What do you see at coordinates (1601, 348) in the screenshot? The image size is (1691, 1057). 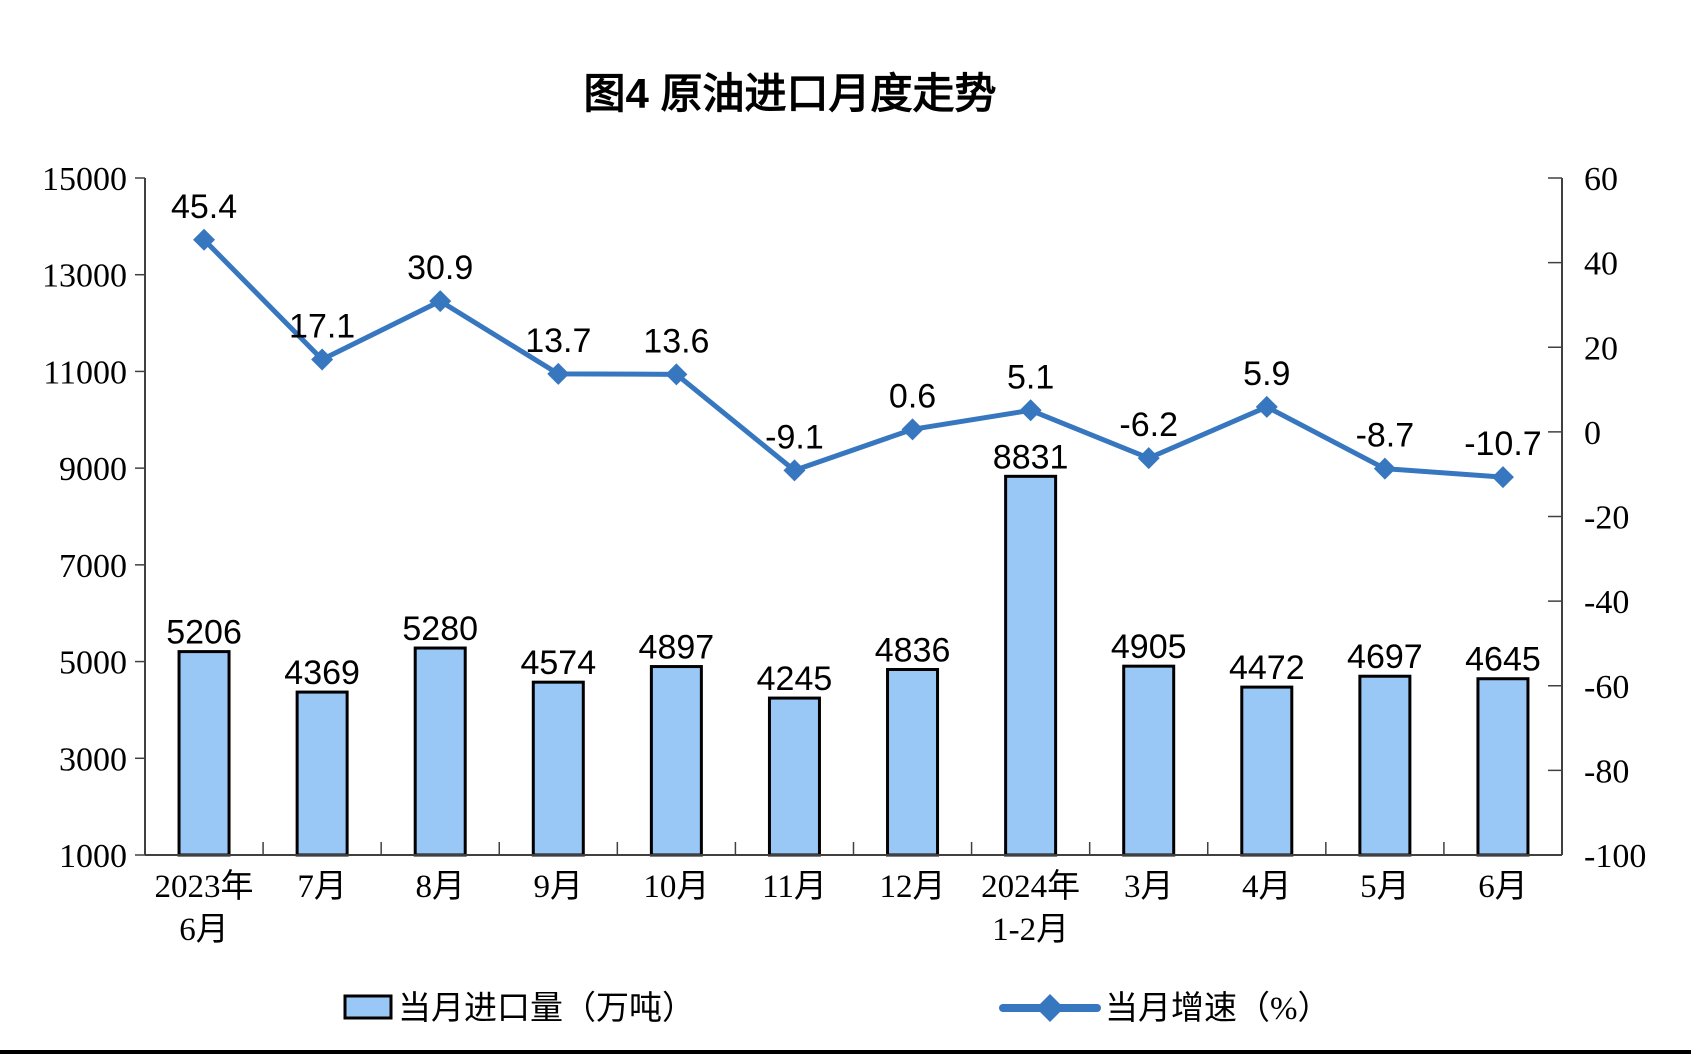 I see `right-tick-label: 20` at bounding box center [1601, 348].